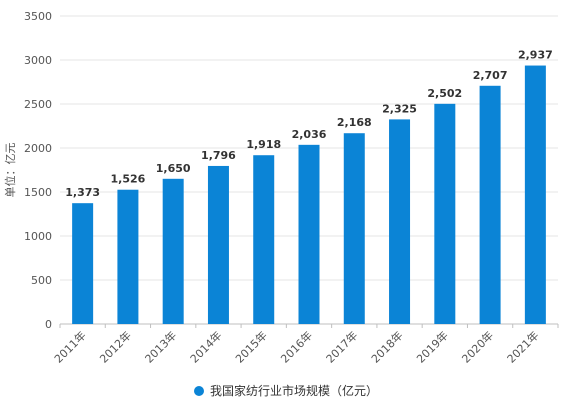 Image resolution: width=572 pixels, height=407 pixels. I want to click on x-tick-label: 2015年, so click(250, 346).